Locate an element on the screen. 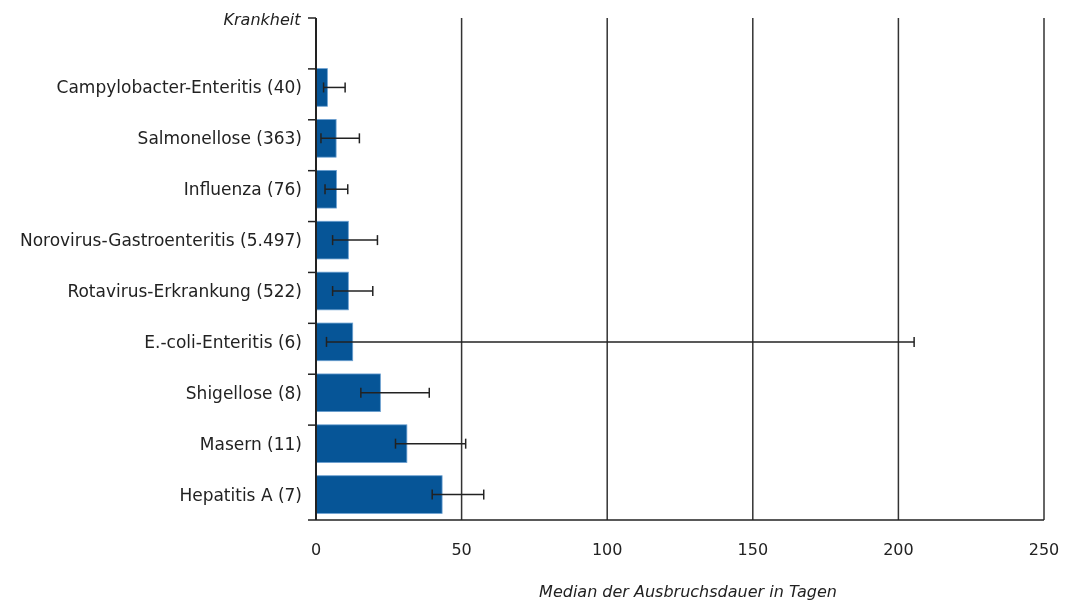  y-tick-label: Norovirus-Gastroenteritis (5.497) is located at coordinates (160, 240).